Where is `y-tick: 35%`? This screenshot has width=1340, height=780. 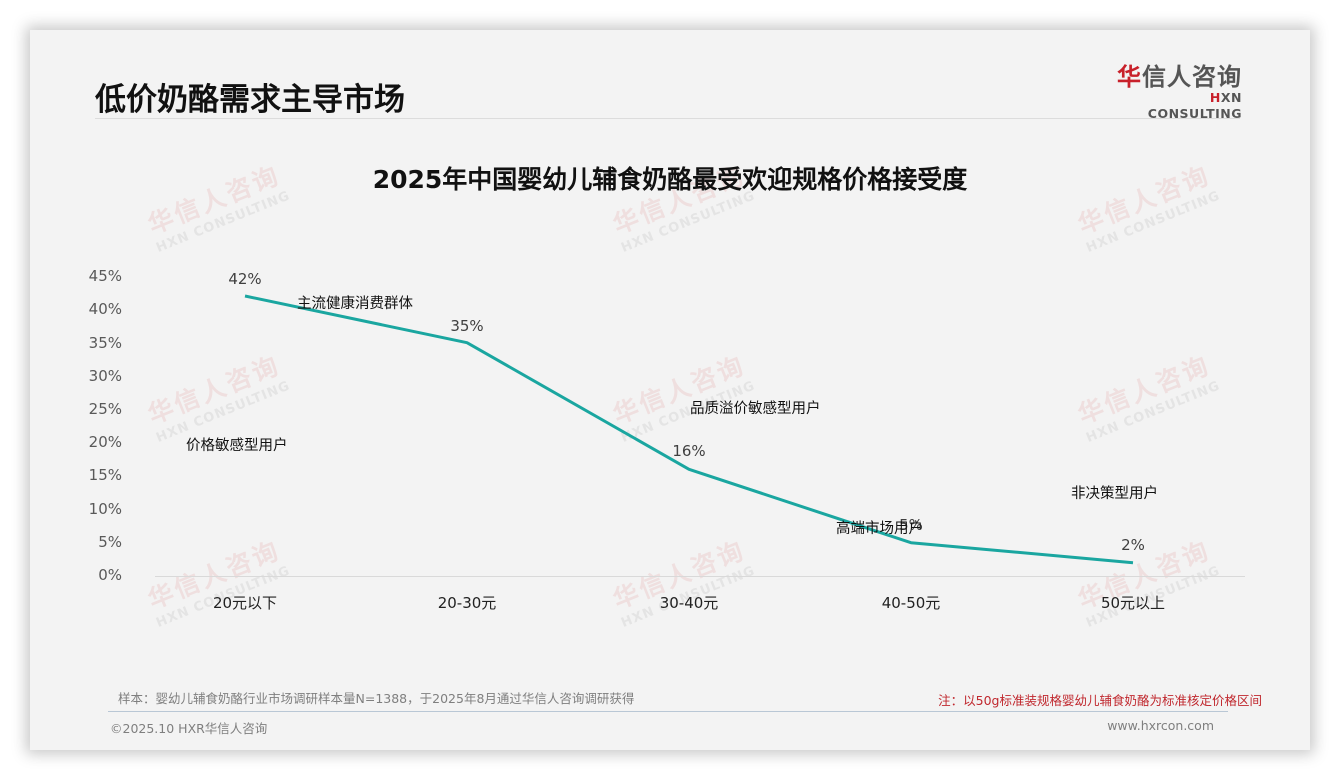
y-tick: 35% is located at coordinates (105, 343).